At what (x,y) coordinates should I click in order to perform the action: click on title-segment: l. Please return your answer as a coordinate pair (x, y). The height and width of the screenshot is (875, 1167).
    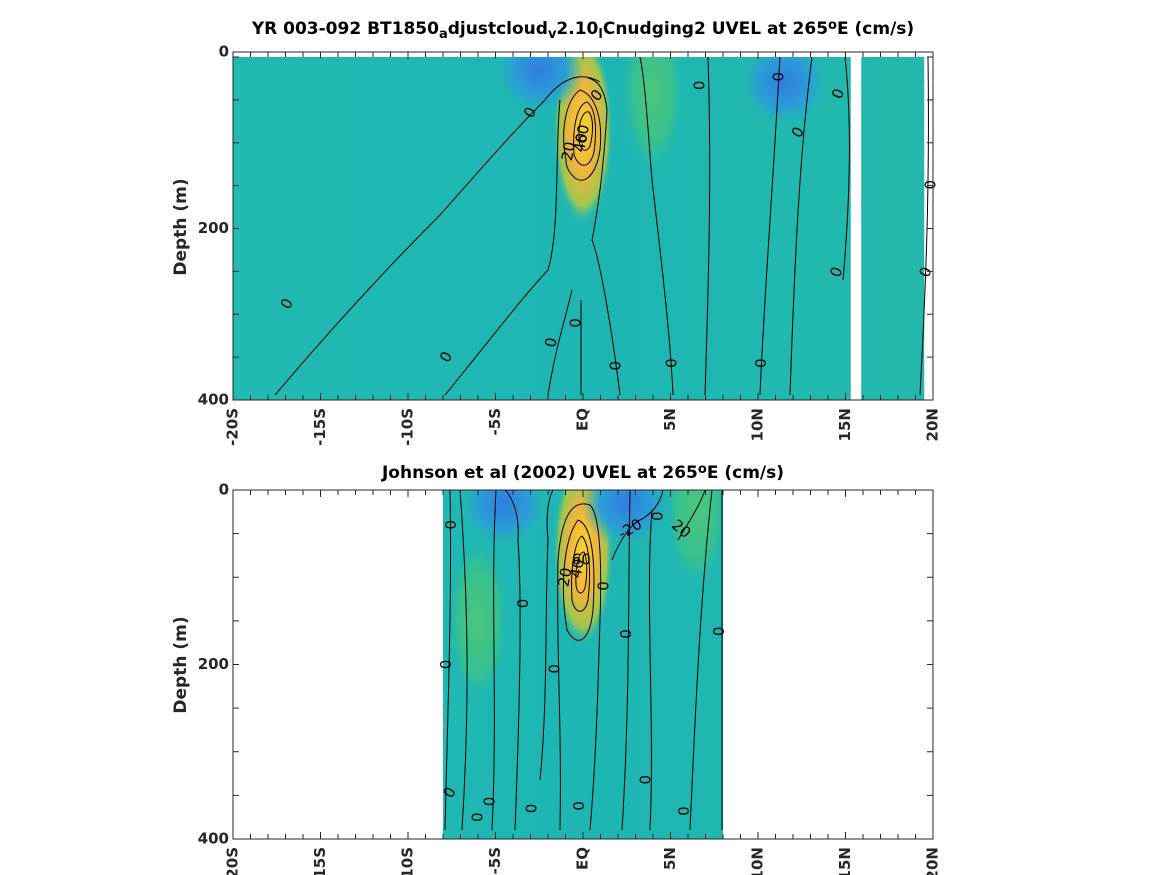
    Looking at the image, I should click on (600, 34).